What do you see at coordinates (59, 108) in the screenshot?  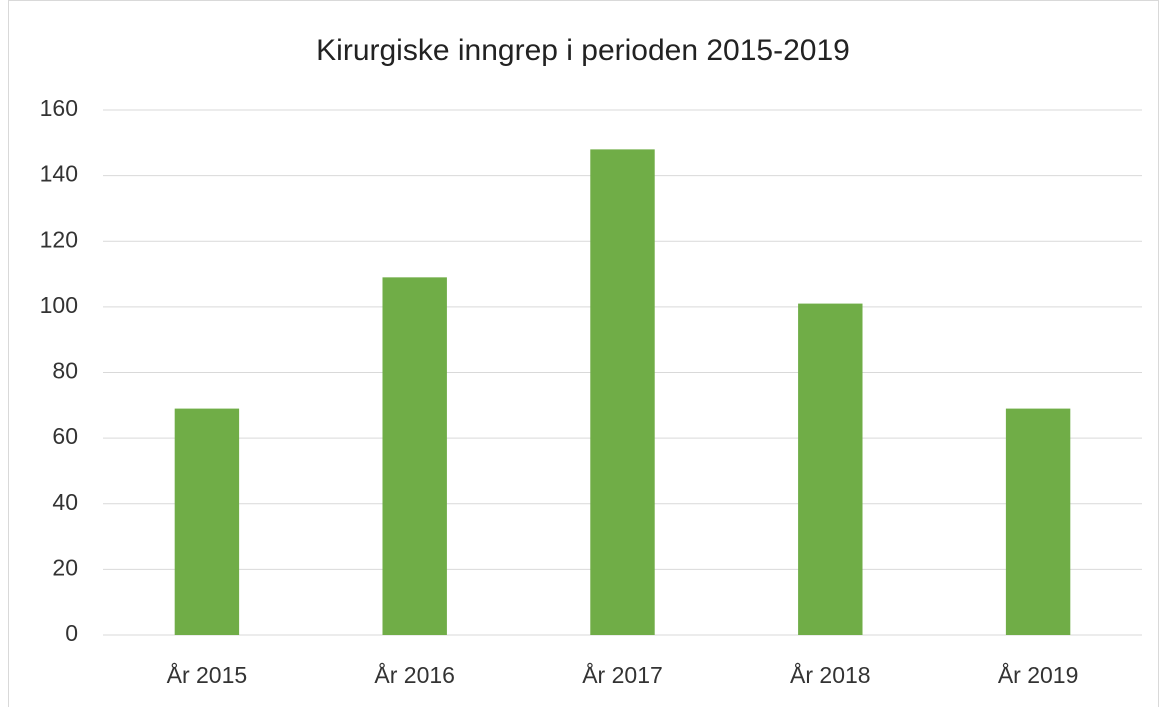 I see `y-tick-label: 160` at bounding box center [59, 108].